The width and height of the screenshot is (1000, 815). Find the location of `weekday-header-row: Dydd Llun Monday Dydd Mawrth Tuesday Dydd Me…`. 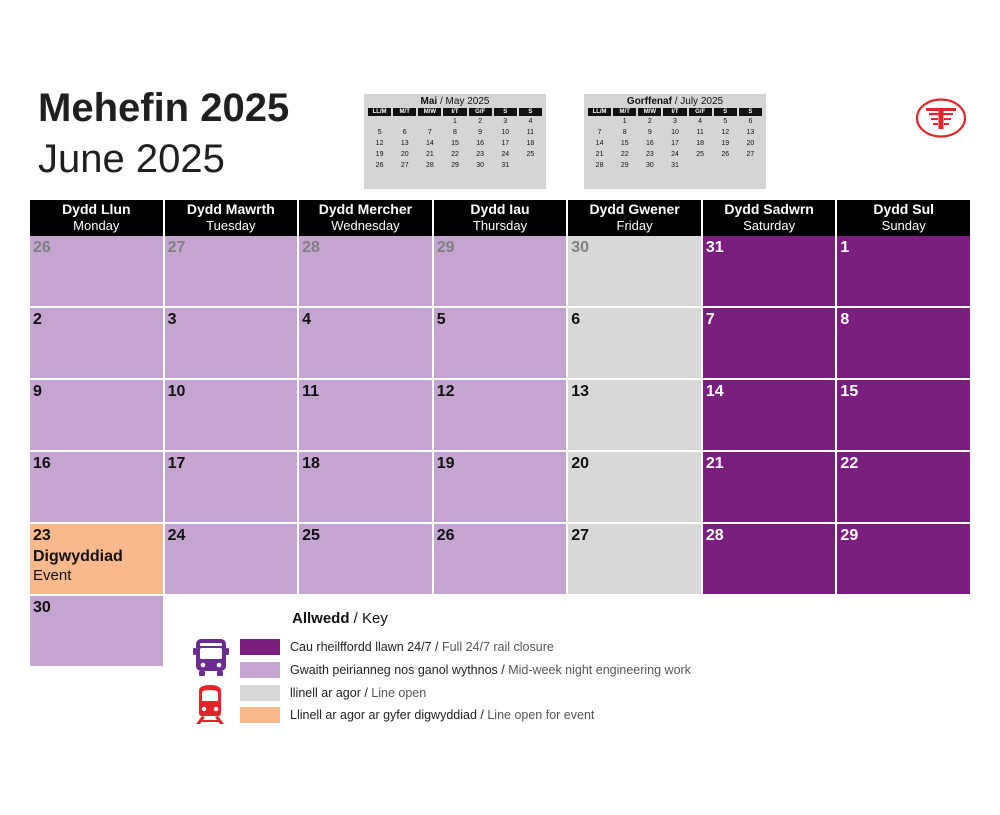

weekday-header-row: Dydd Llun Monday Dydd Mawrth Tuesday Dydd Me… is located at coordinates (500, 218).